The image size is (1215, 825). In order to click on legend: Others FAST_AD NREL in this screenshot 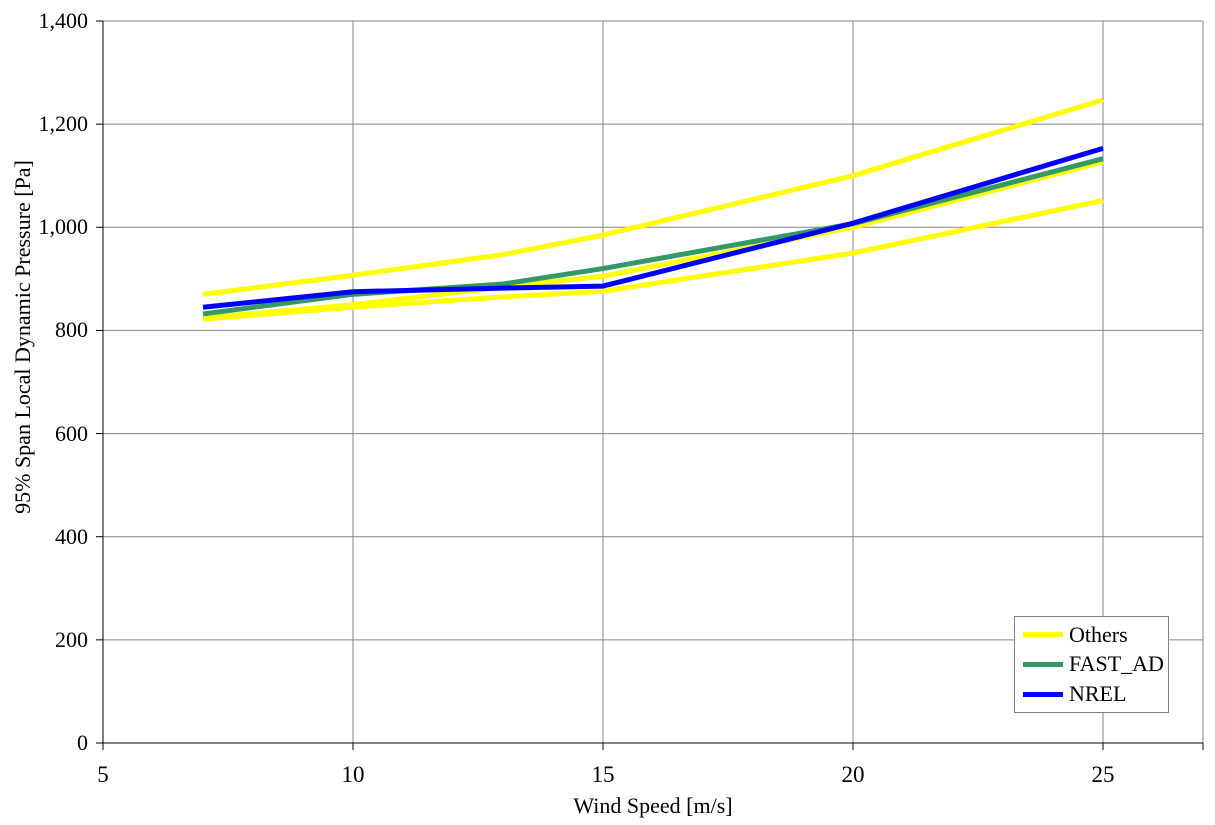, I will do `click(1091, 664)`.